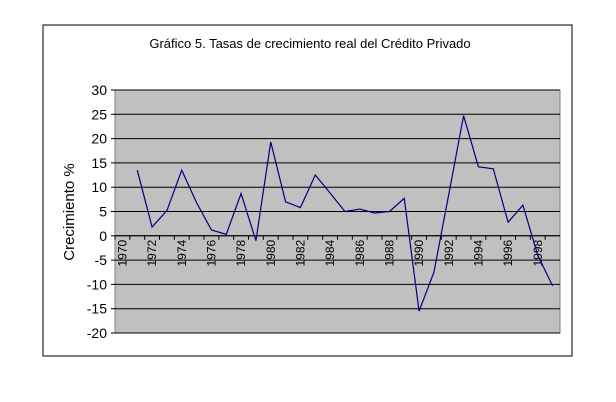 This screenshot has height=402, width=616. What do you see at coordinates (241, 252) in the screenshot?
I see `x-tick-label: 1978` at bounding box center [241, 252].